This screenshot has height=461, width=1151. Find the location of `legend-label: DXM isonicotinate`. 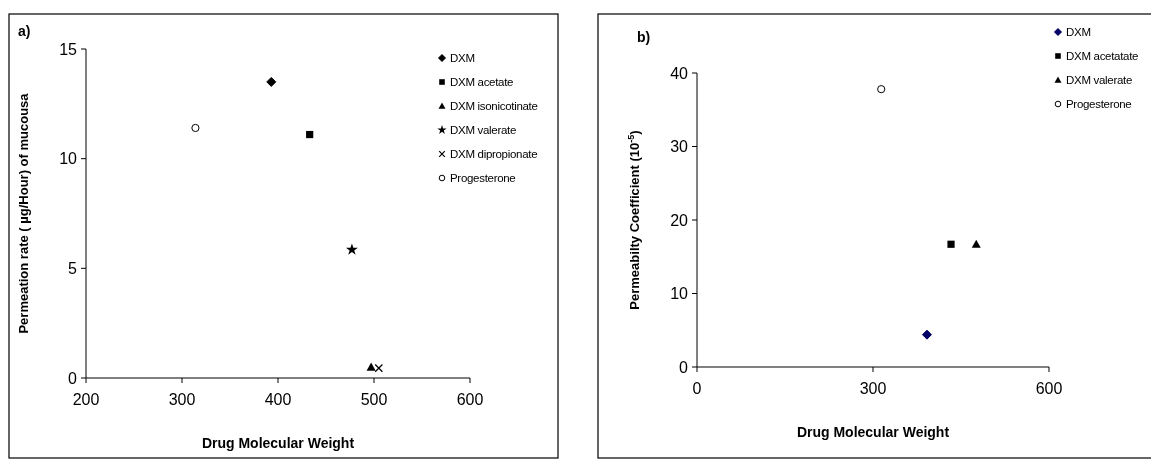

legend-label: DXM isonicotinate is located at coordinates (494, 106).